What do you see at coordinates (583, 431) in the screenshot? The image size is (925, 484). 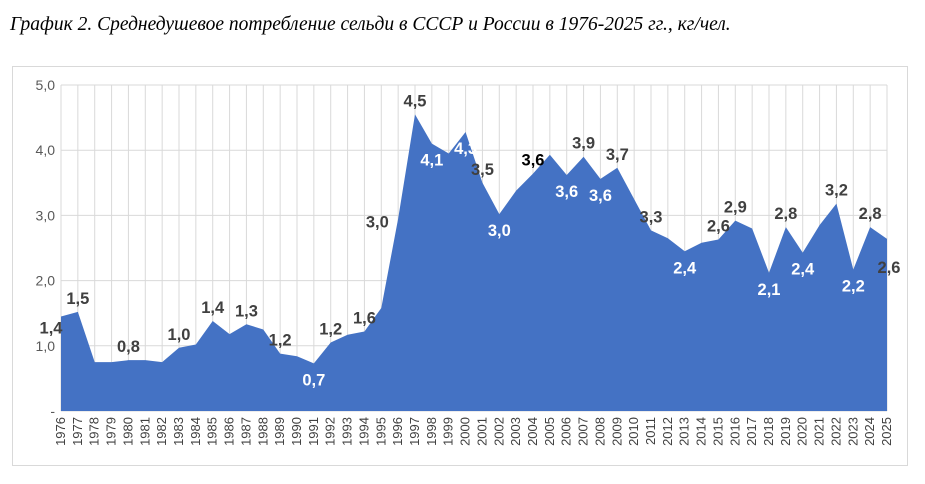 I see `x-tick-label: 2007` at bounding box center [583, 431].